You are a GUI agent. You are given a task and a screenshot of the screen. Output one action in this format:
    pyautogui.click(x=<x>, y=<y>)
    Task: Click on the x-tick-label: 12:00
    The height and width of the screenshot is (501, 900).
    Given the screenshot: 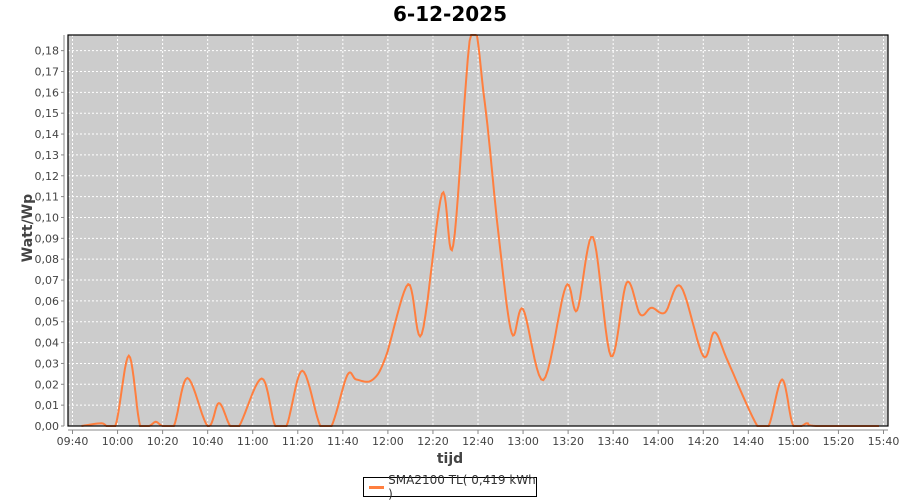 What is the action you would take?
    pyautogui.click(x=388, y=441)
    